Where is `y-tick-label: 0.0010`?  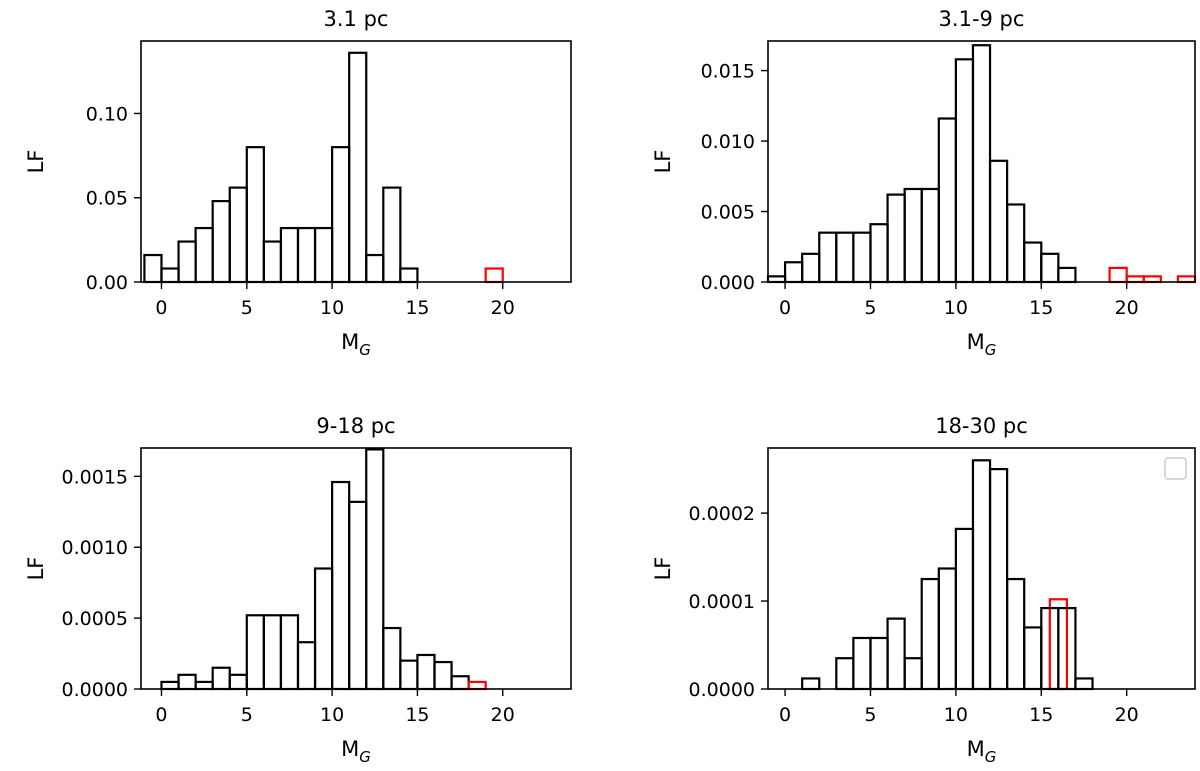 y-tick-label: 0.0010 is located at coordinates (95, 548).